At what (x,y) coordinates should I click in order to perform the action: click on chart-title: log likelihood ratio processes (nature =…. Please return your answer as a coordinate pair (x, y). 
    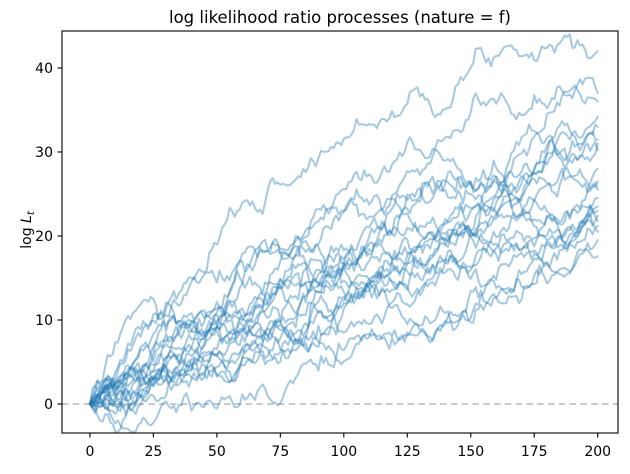
    Looking at the image, I should click on (340, 17).